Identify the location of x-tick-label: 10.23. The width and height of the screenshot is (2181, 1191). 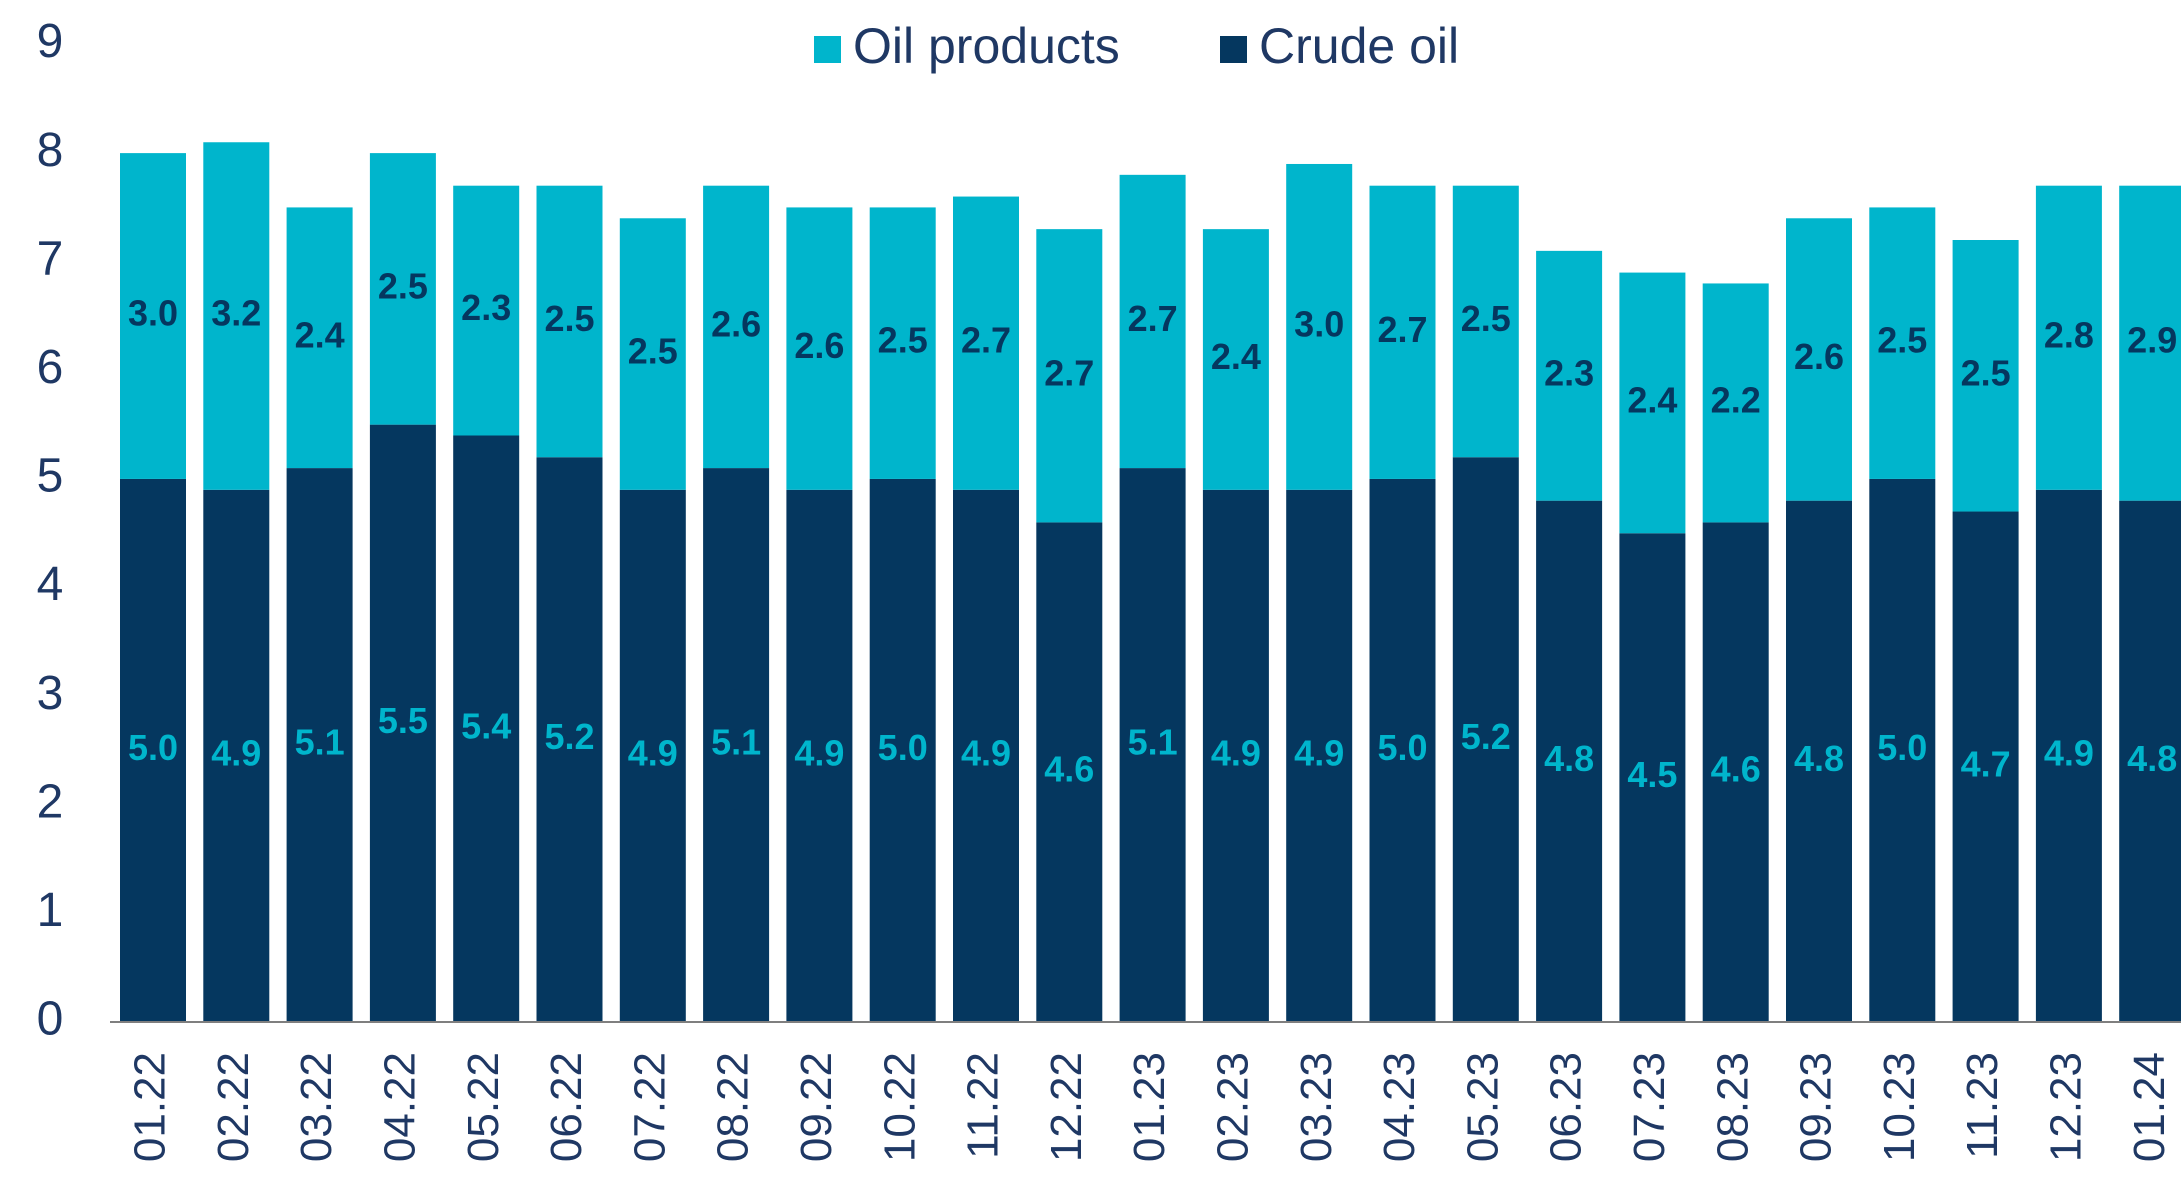
(1899, 1107).